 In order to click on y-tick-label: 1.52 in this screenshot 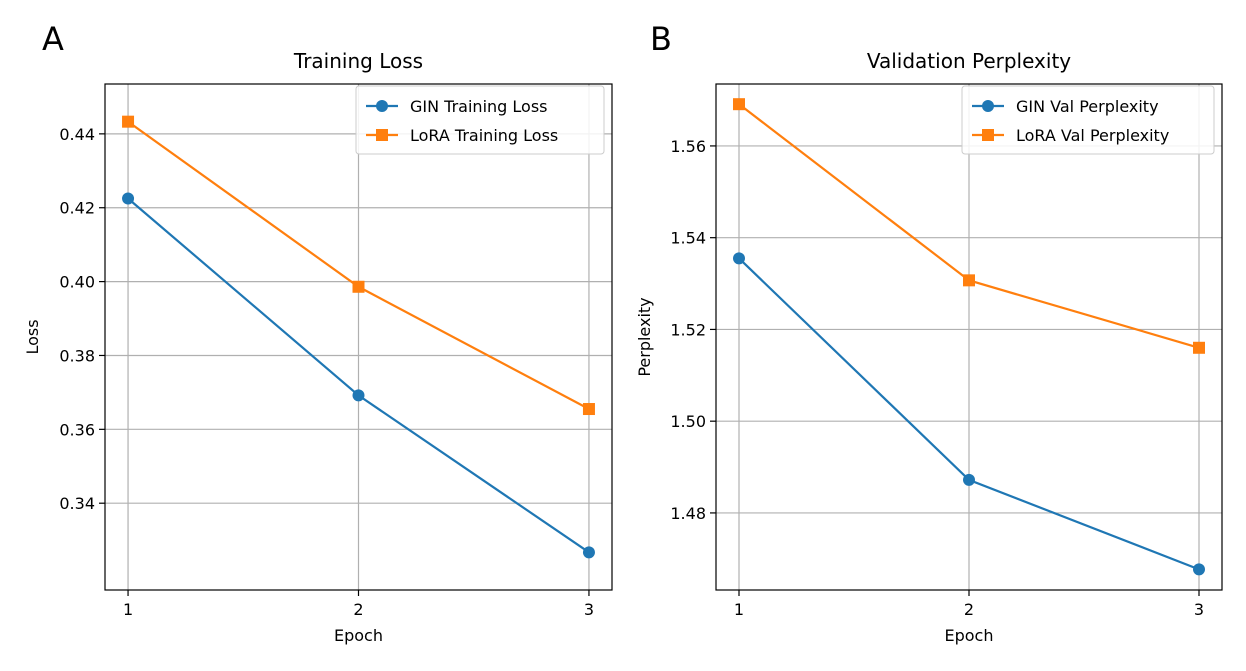, I will do `click(688, 329)`.